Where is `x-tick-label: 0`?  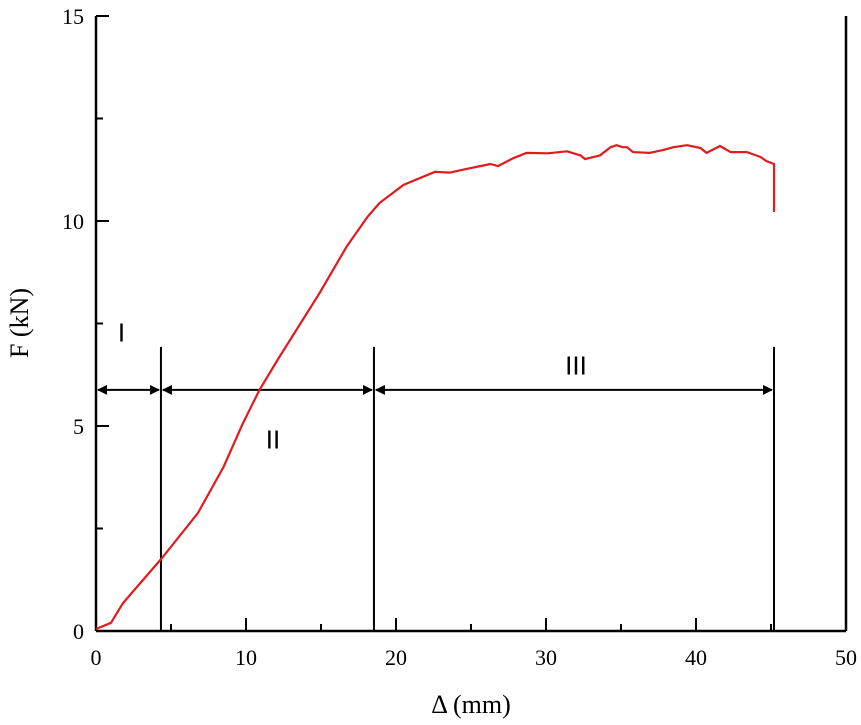
x-tick-label: 0 is located at coordinates (96, 657).